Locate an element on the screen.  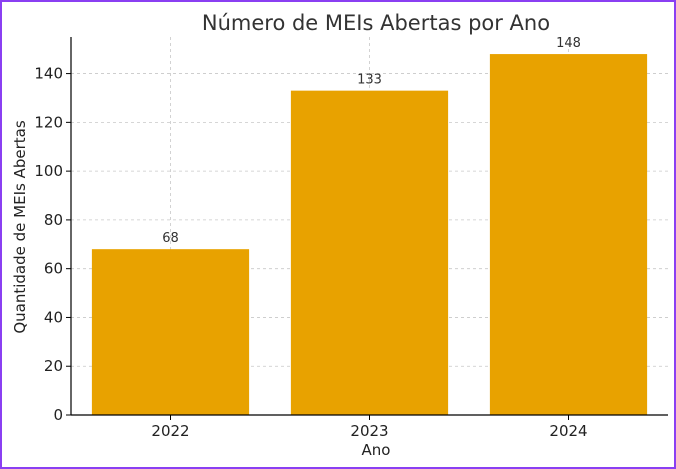
chart-title: Número de MEIs Abertas por Ano is located at coordinates (376, 23).